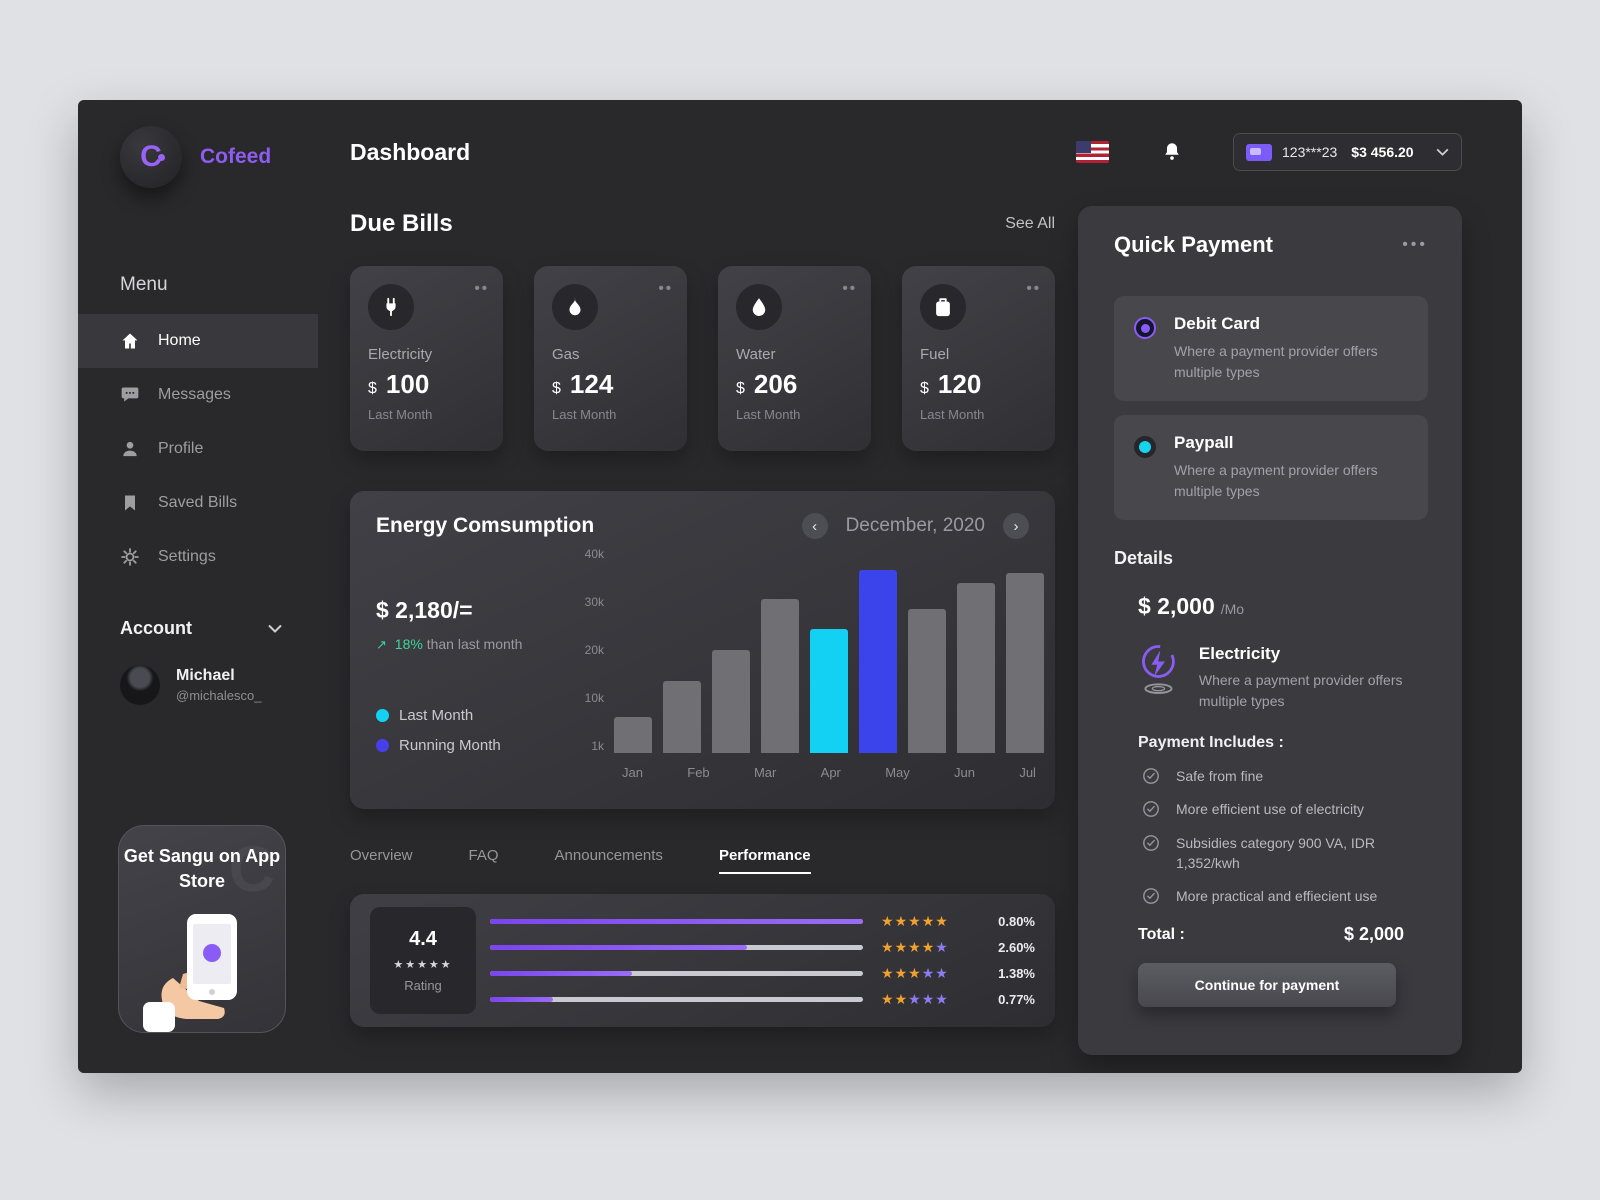 The image size is (1600, 1200). I want to click on bill-card-gas: •• Gas $ 124 Last Month, so click(610, 358).